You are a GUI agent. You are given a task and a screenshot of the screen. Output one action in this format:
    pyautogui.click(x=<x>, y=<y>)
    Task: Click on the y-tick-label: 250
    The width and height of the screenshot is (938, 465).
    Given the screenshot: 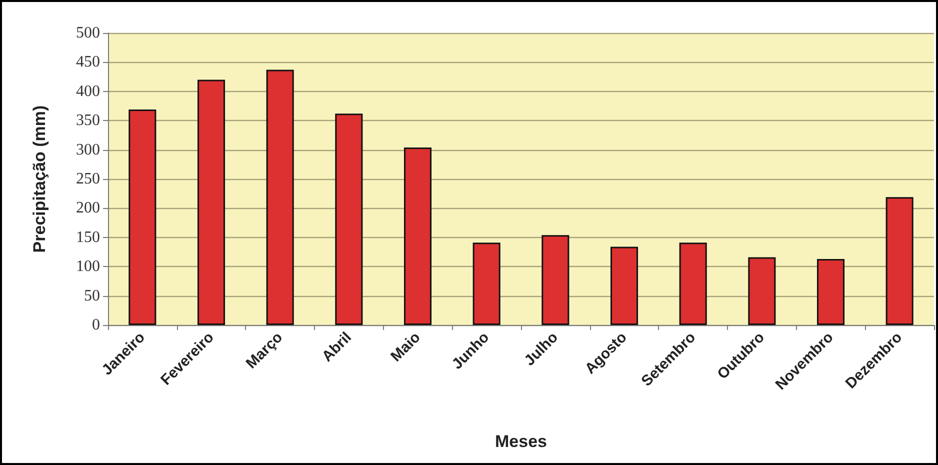 What is the action you would take?
    pyautogui.click(x=88, y=179)
    